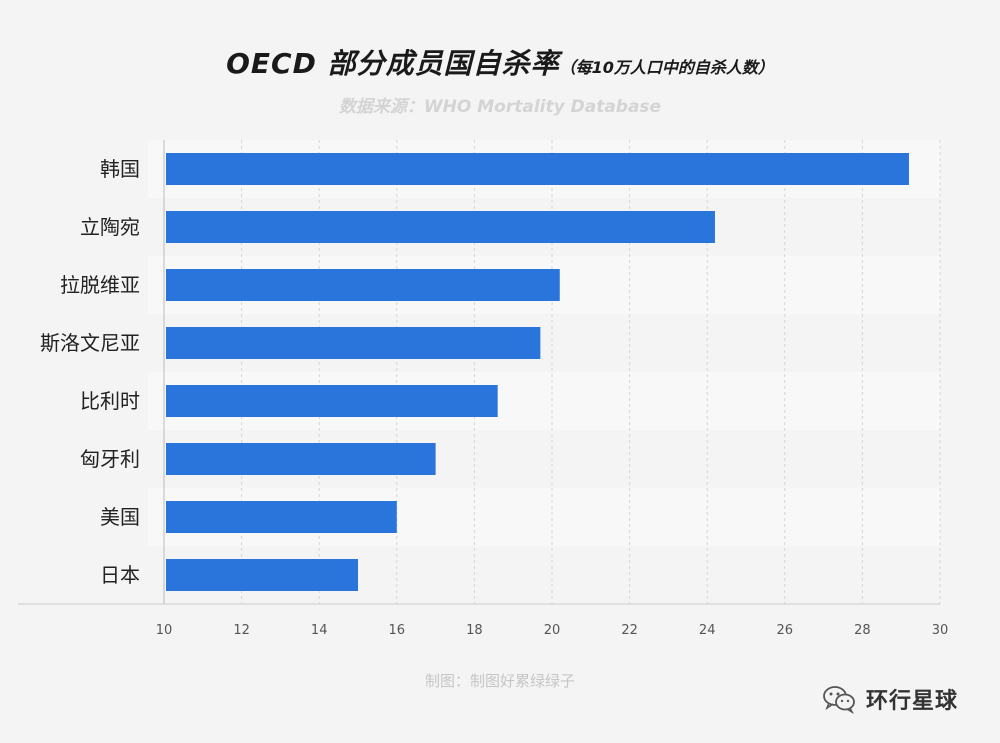 This screenshot has height=743, width=1000. What do you see at coordinates (120, 169) in the screenshot?
I see `category-label: 韩国` at bounding box center [120, 169].